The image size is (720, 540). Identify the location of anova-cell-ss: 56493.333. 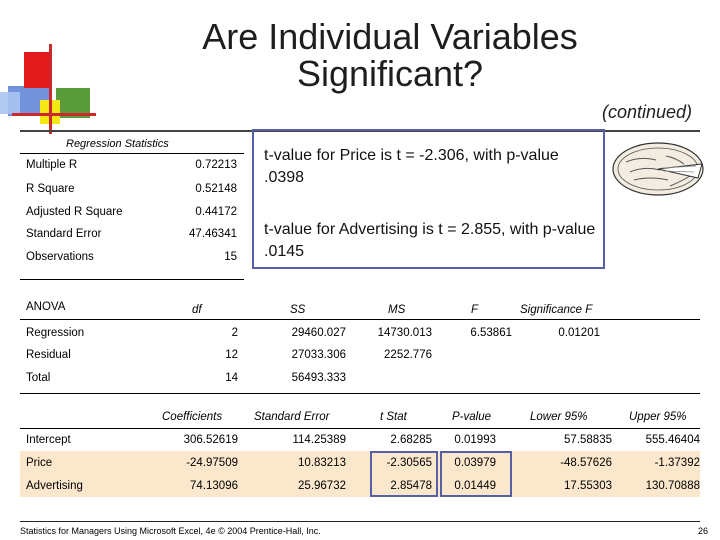
(318, 378).